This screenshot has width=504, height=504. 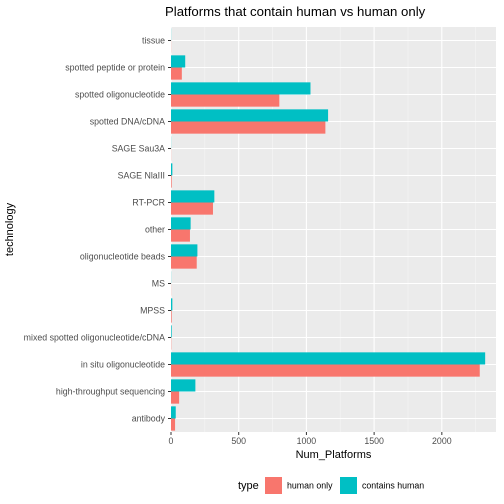 What do you see at coordinates (248, 486) in the screenshot?
I see `legend-title: type` at bounding box center [248, 486].